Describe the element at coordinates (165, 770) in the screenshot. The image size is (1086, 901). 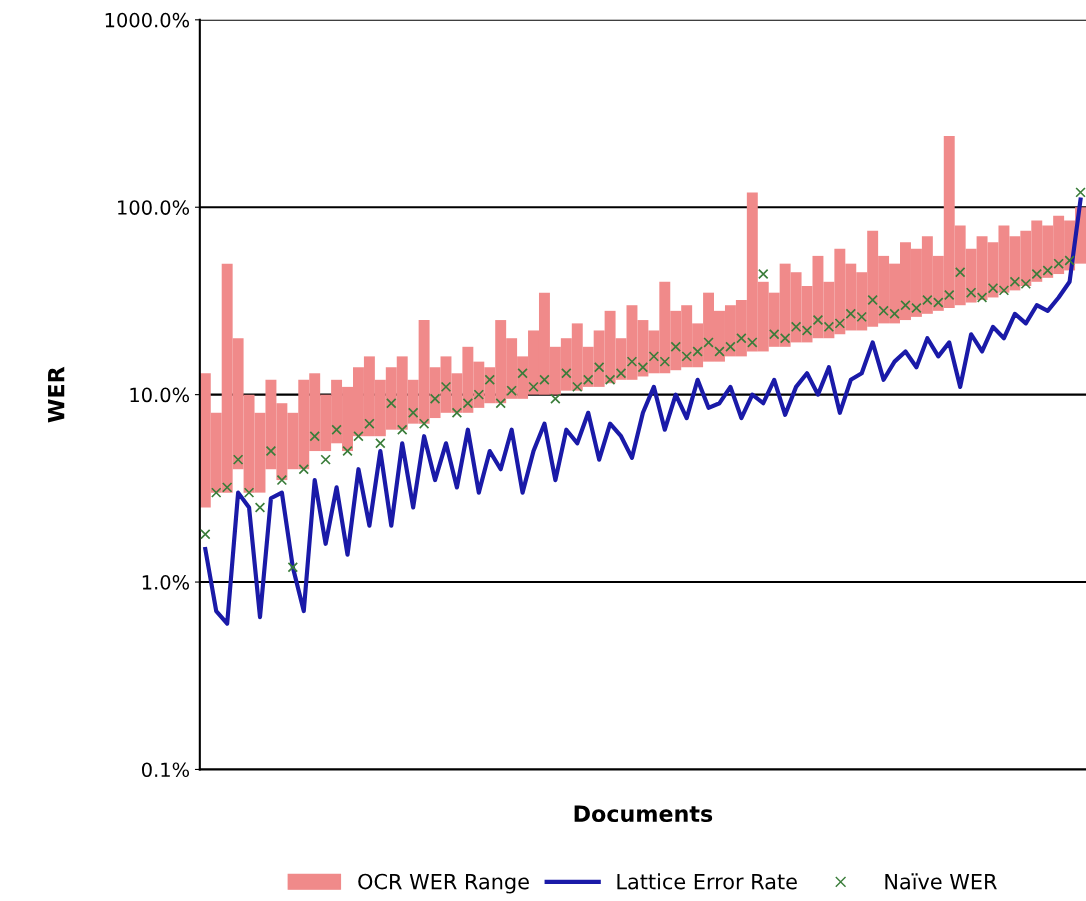
I see `y-tick-label: 0.1%` at that location.